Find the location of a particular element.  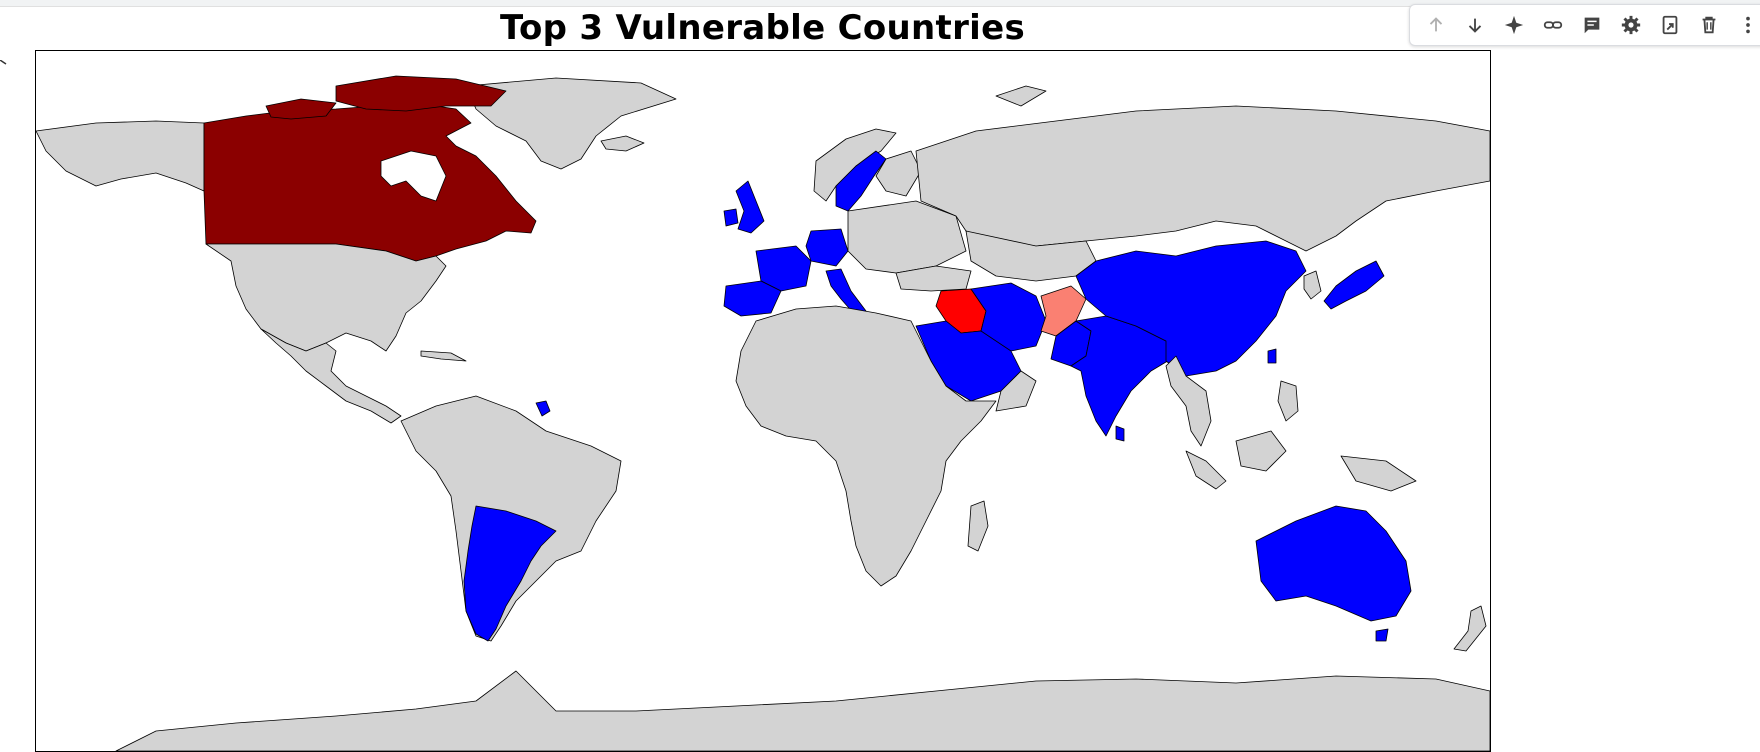

arrow-down-icon is located at coordinates (1474, 25).